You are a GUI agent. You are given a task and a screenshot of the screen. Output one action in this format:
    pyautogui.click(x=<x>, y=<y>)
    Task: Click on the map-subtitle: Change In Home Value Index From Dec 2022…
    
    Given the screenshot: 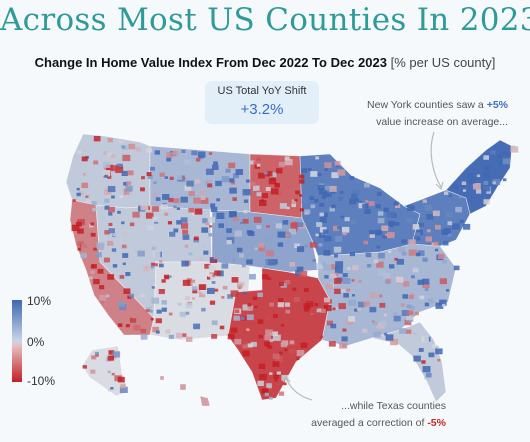 What is the action you would take?
    pyautogui.click(x=265, y=62)
    